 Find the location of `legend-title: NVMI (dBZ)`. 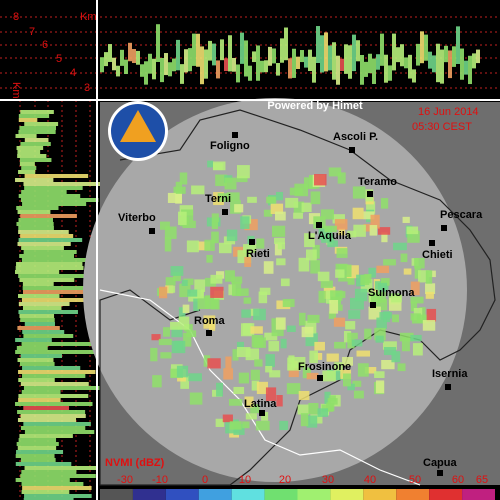

legend-title: NVMI (dBZ) is located at coordinates (135, 463).